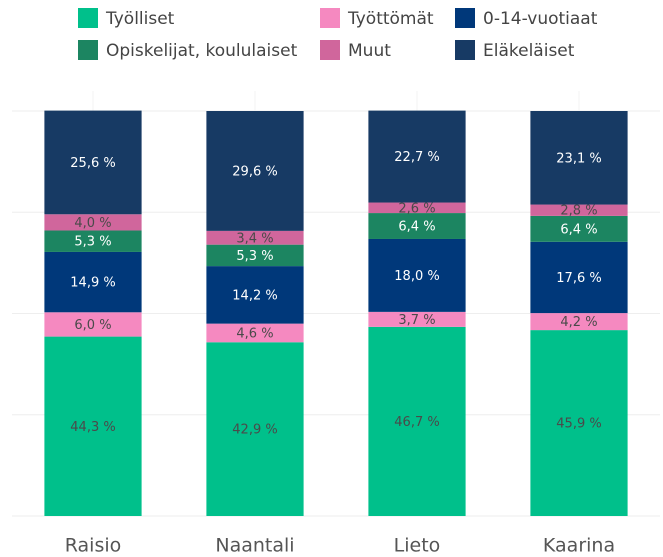 Image resolution: width=663 pixels, height=557 pixels. What do you see at coordinates (369, 51) in the screenshot?
I see `legend-label: Muut` at bounding box center [369, 51].